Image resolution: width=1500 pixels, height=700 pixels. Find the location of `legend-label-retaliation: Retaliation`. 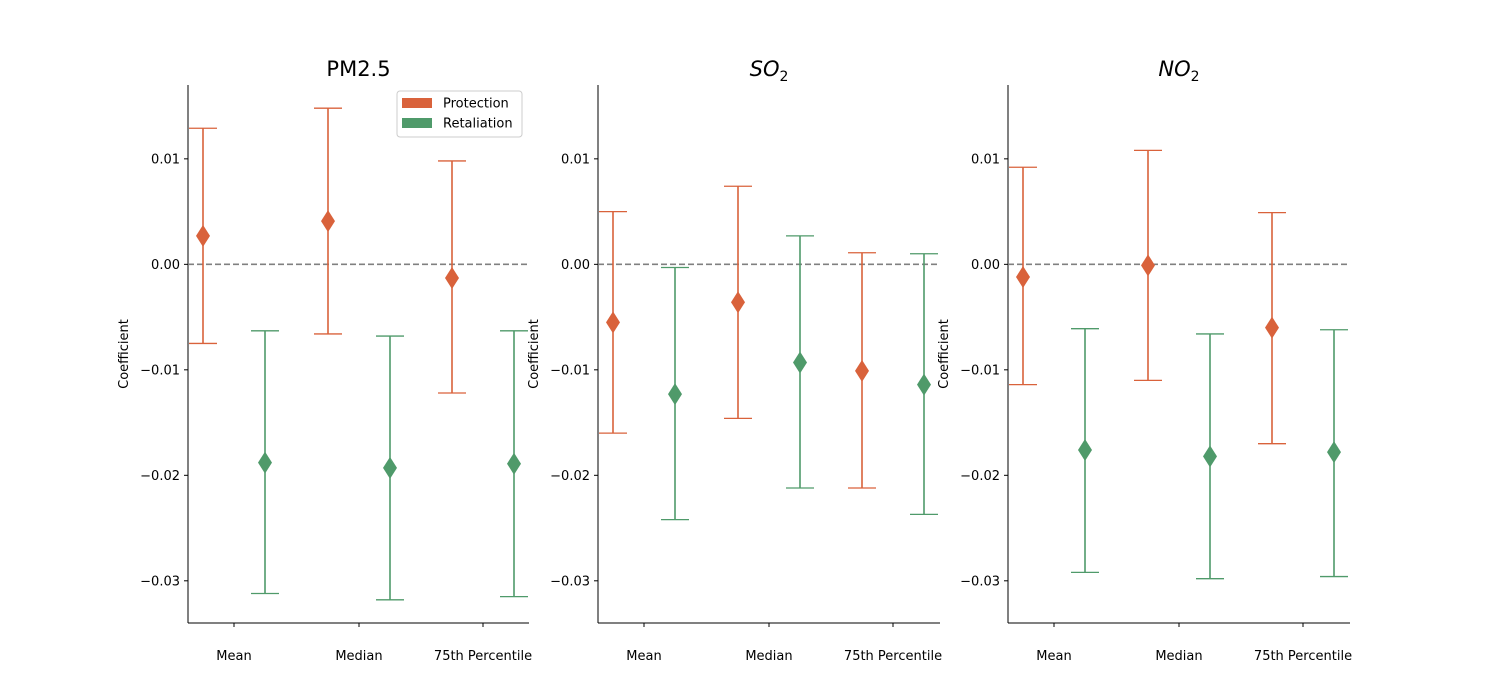

legend-label-retaliation: Retaliation is located at coordinates (478, 124).